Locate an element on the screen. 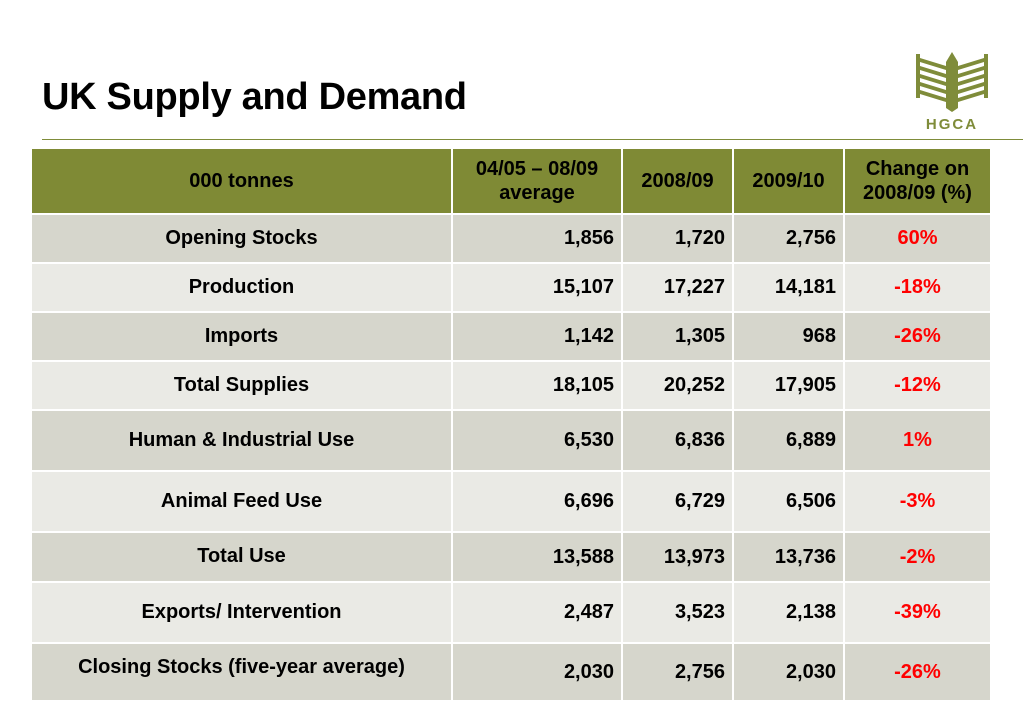  cell-average: 2,487 is located at coordinates (537, 613).